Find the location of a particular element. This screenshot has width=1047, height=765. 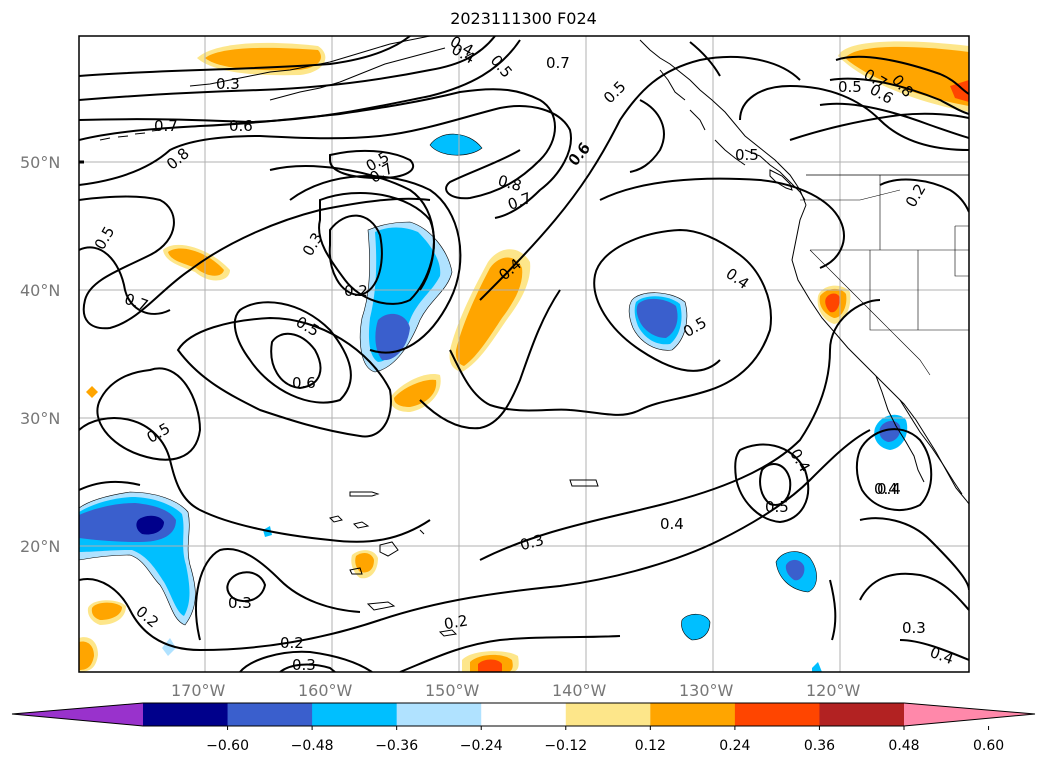

colorbar-extend-low is located at coordinates (77, 714).